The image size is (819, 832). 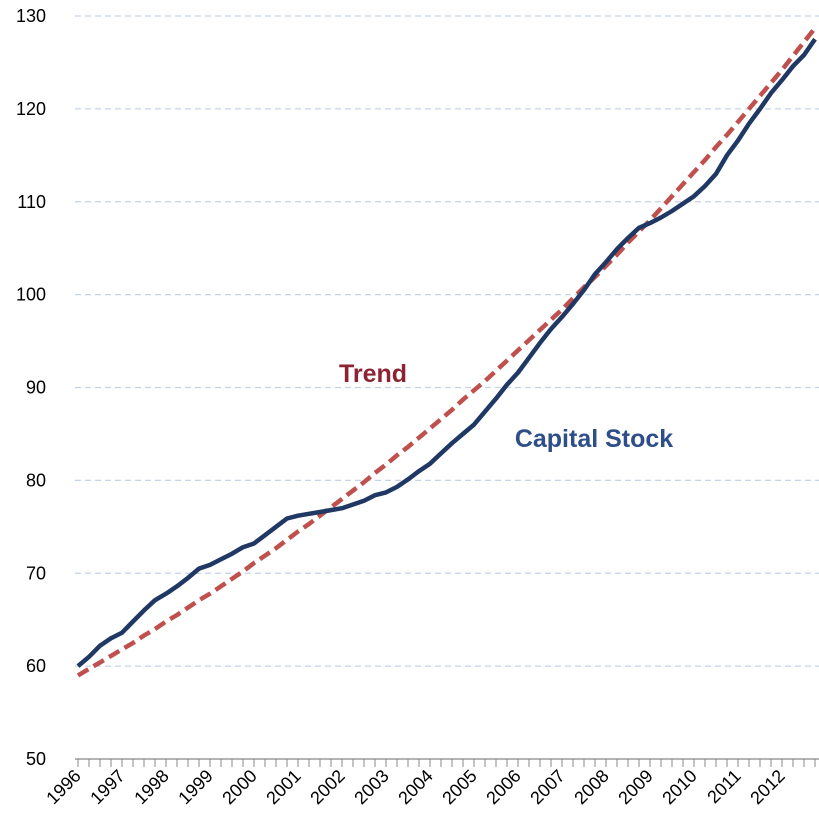 I want to click on y-tick-label: 130, so click(x=31, y=16).